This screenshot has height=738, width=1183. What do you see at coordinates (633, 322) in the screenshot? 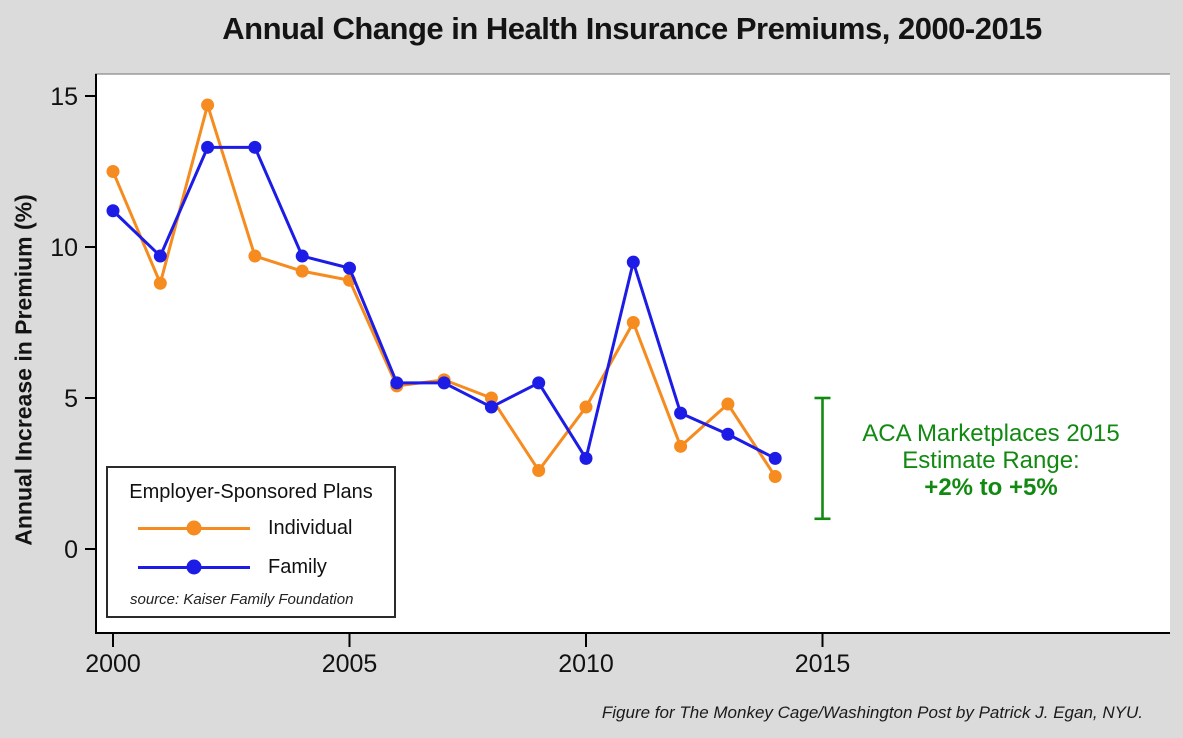
I see `data-point-individual-2011` at bounding box center [633, 322].